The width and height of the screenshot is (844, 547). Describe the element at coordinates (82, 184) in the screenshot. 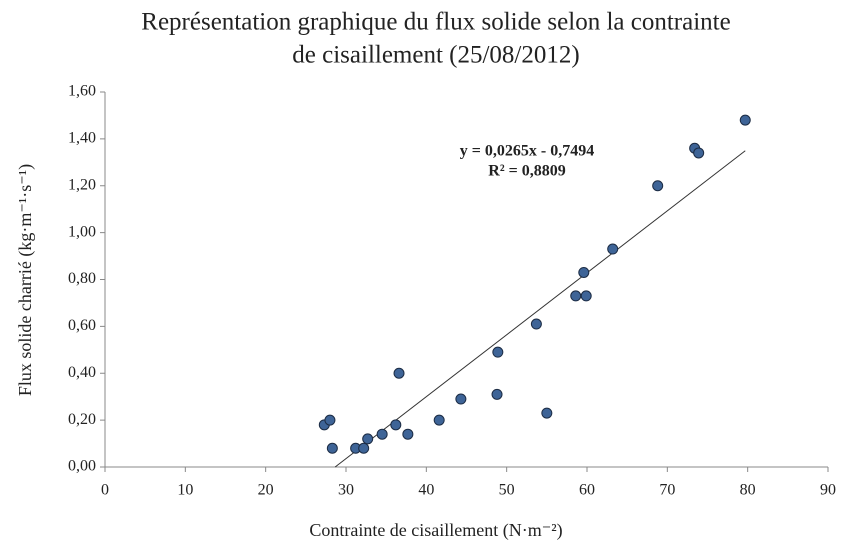

I see `y-tick-label: 1,20` at that location.